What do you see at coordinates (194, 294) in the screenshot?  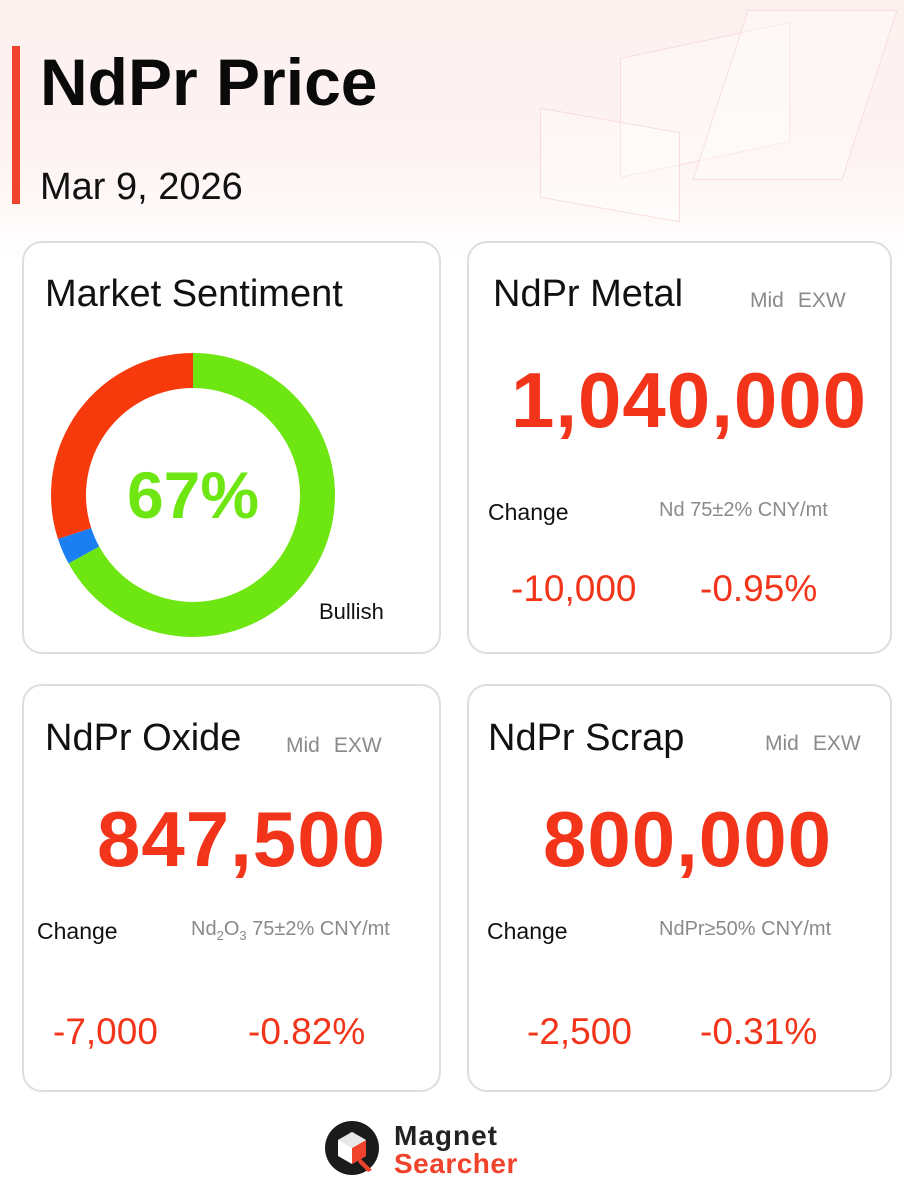 I see `sentiment-title: Market Sentiment` at bounding box center [194, 294].